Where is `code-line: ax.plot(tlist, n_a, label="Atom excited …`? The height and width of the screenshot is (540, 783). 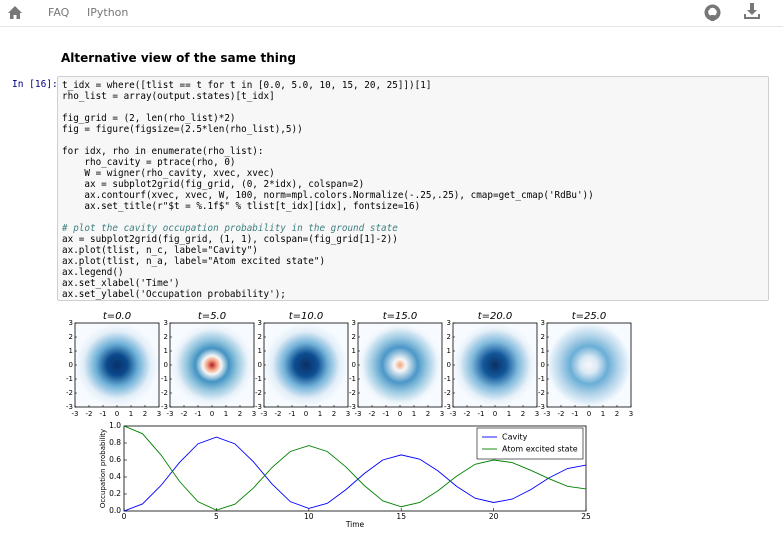
code-line: ax.plot(tlist, n_a, label="Atom excited … is located at coordinates (194, 261).